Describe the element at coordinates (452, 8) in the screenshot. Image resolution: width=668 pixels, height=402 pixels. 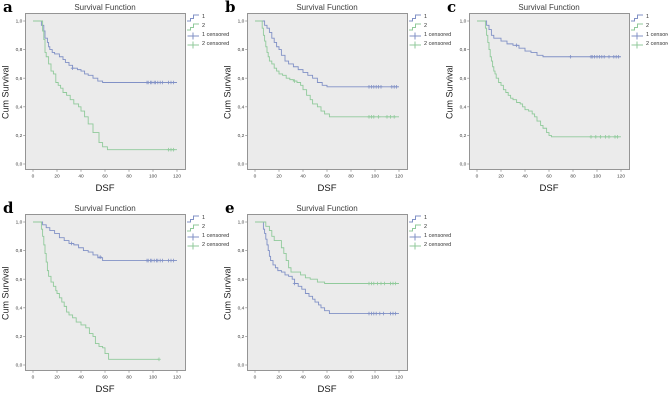
I see `panel-letter: c` at that location.